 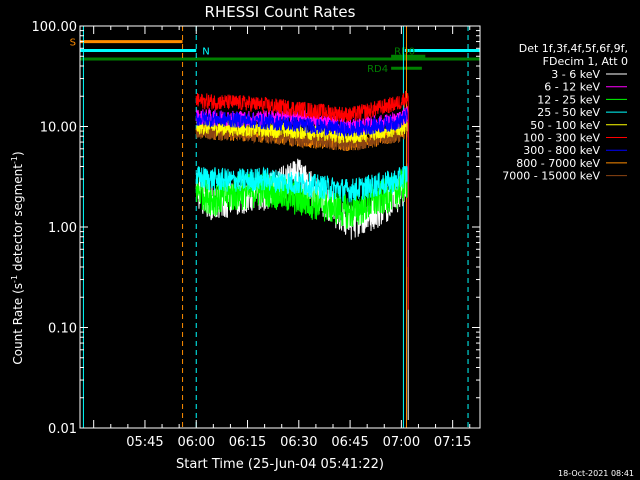 What do you see at coordinates (404, 51) in the screenshot?
I see `flag-label: RD0` at bounding box center [404, 51].